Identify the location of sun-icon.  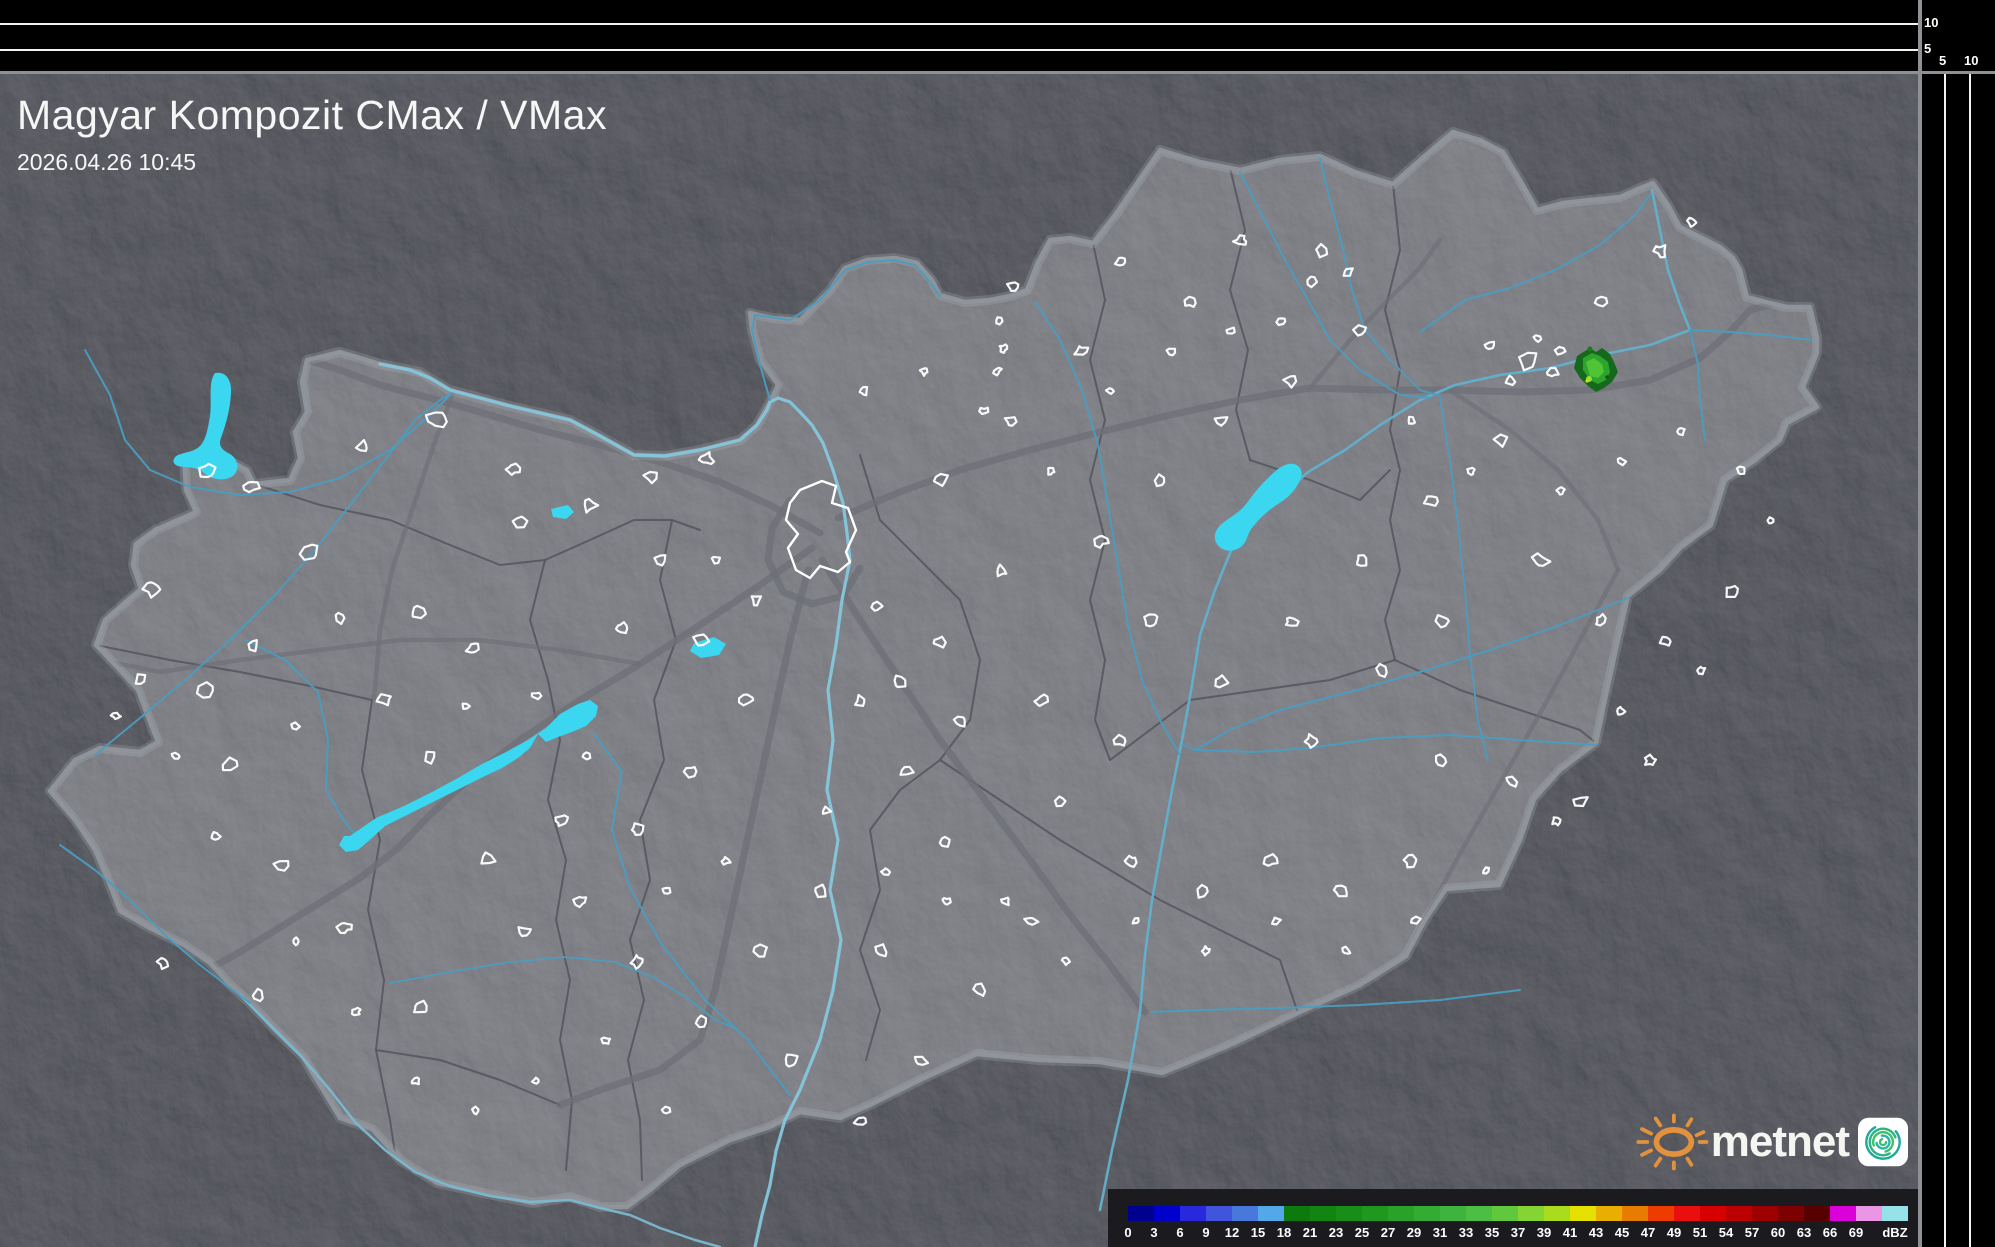
(1672, 1142).